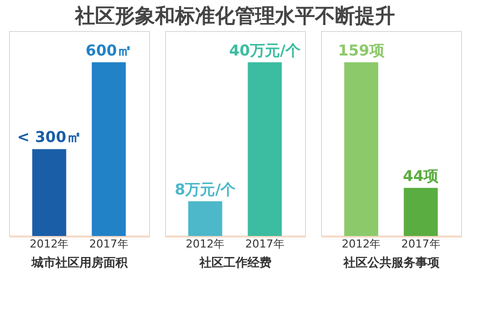  What do you see at coordinates (205, 189) in the screenshot?
I see `data-label: 8万元/个` at bounding box center [205, 189].